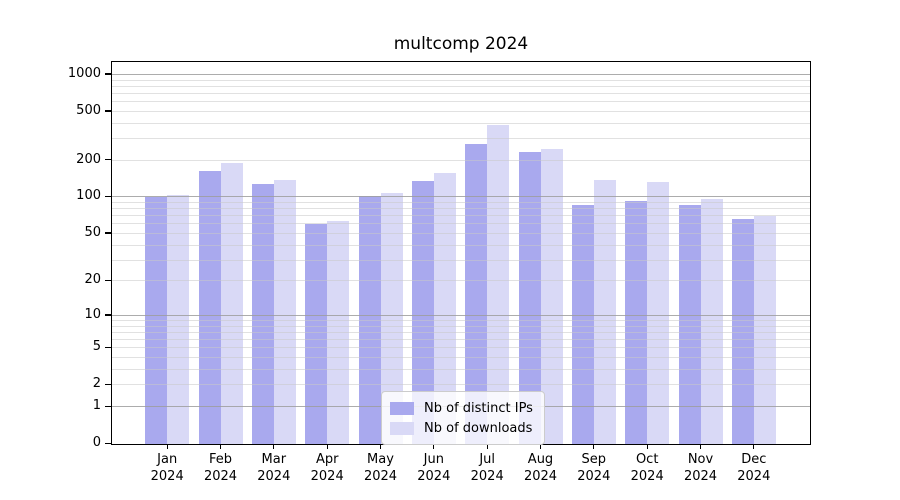 The height and width of the screenshot is (500, 900). I want to click on x-tick-mark-may, so click(380, 446).